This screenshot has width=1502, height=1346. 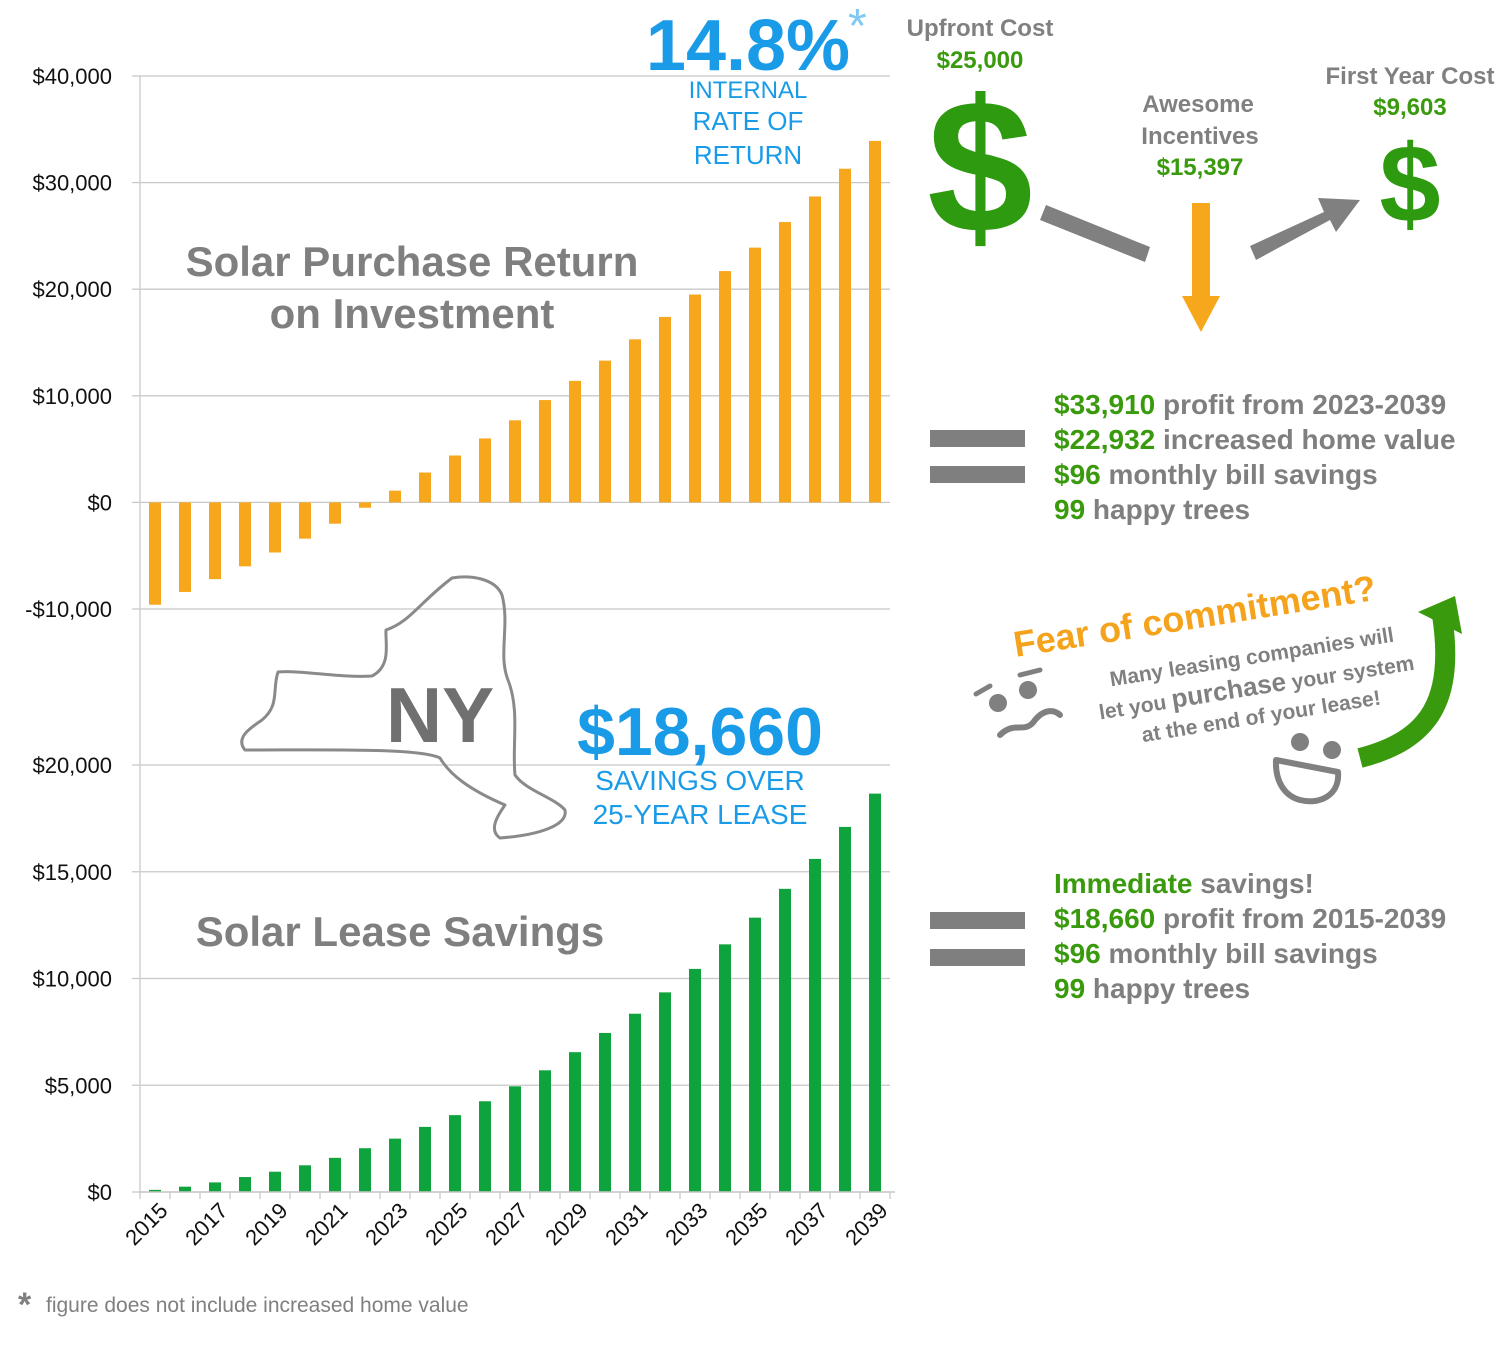 What do you see at coordinates (245, 1184) in the screenshot?
I see `bar-2018` at bounding box center [245, 1184].